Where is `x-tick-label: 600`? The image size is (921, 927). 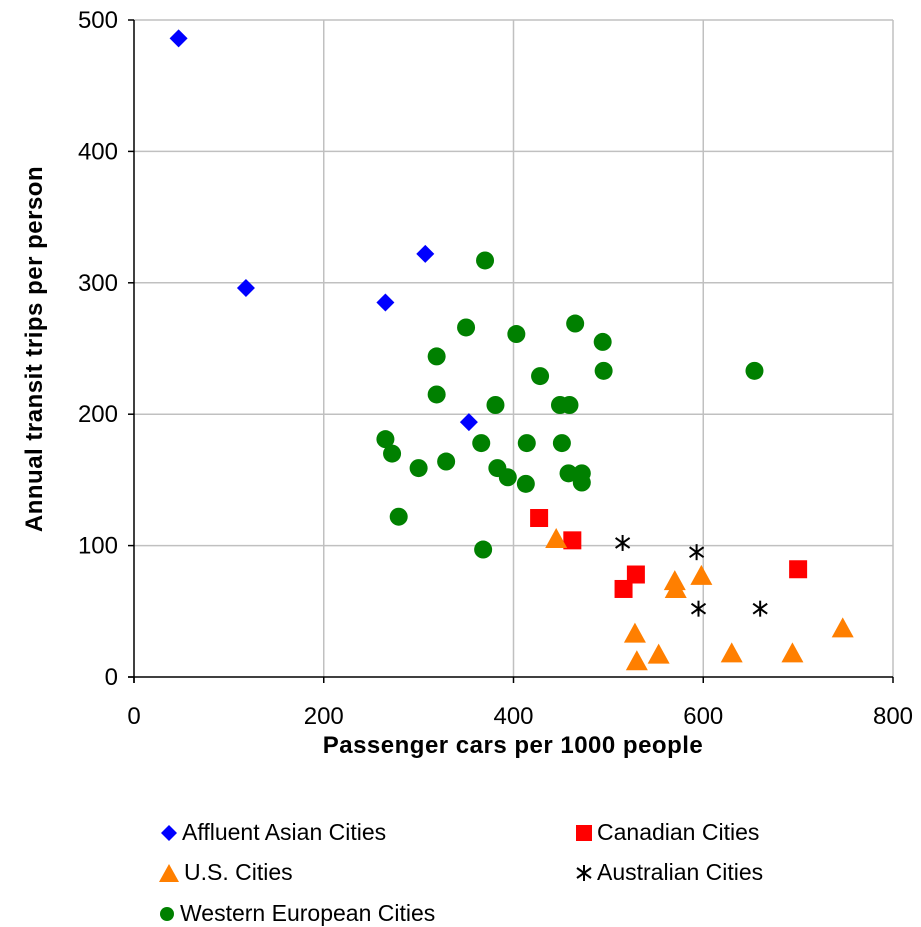
x-tick-label: 600 is located at coordinates (703, 716).